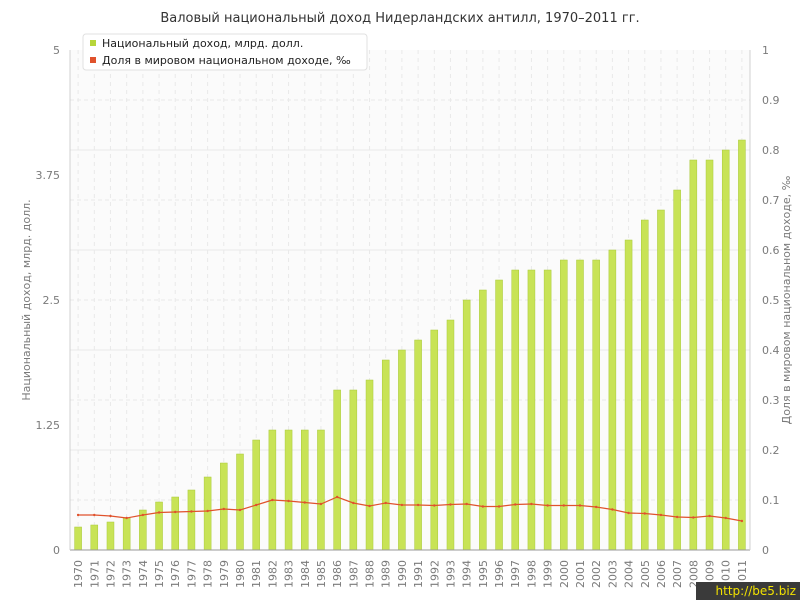 The height and width of the screenshot is (600, 800). What do you see at coordinates (191, 520) in the screenshot?
I see `bar-1977` at bounding box center [191, 520].